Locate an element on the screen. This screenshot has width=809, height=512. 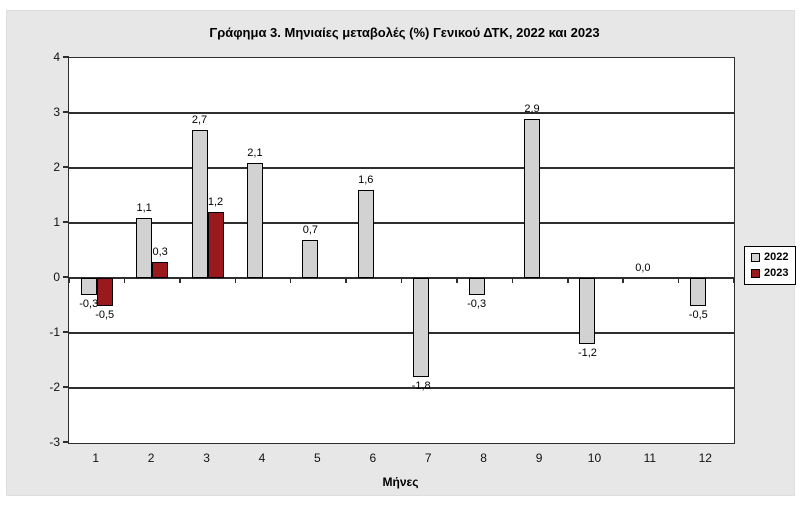
y-axis-label: 0 is located at coordinates (56, 277).